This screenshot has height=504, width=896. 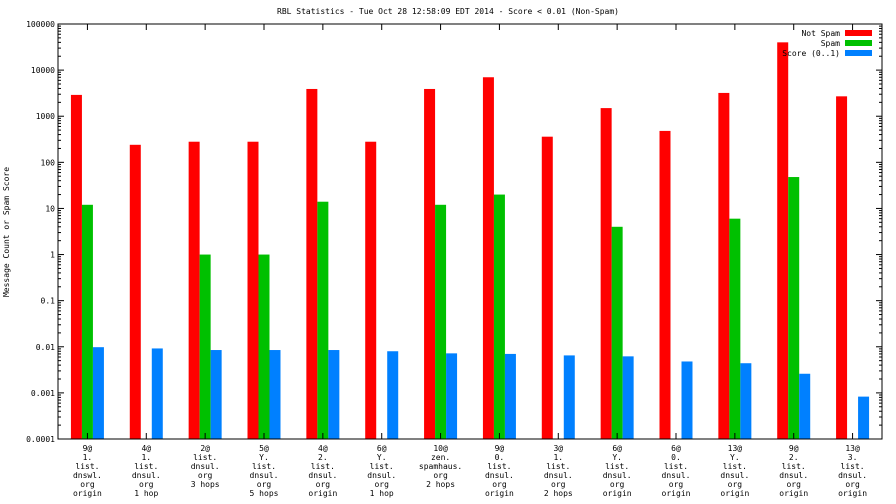 I want to click on legend-label: Spam, so click(x=830, y=43).